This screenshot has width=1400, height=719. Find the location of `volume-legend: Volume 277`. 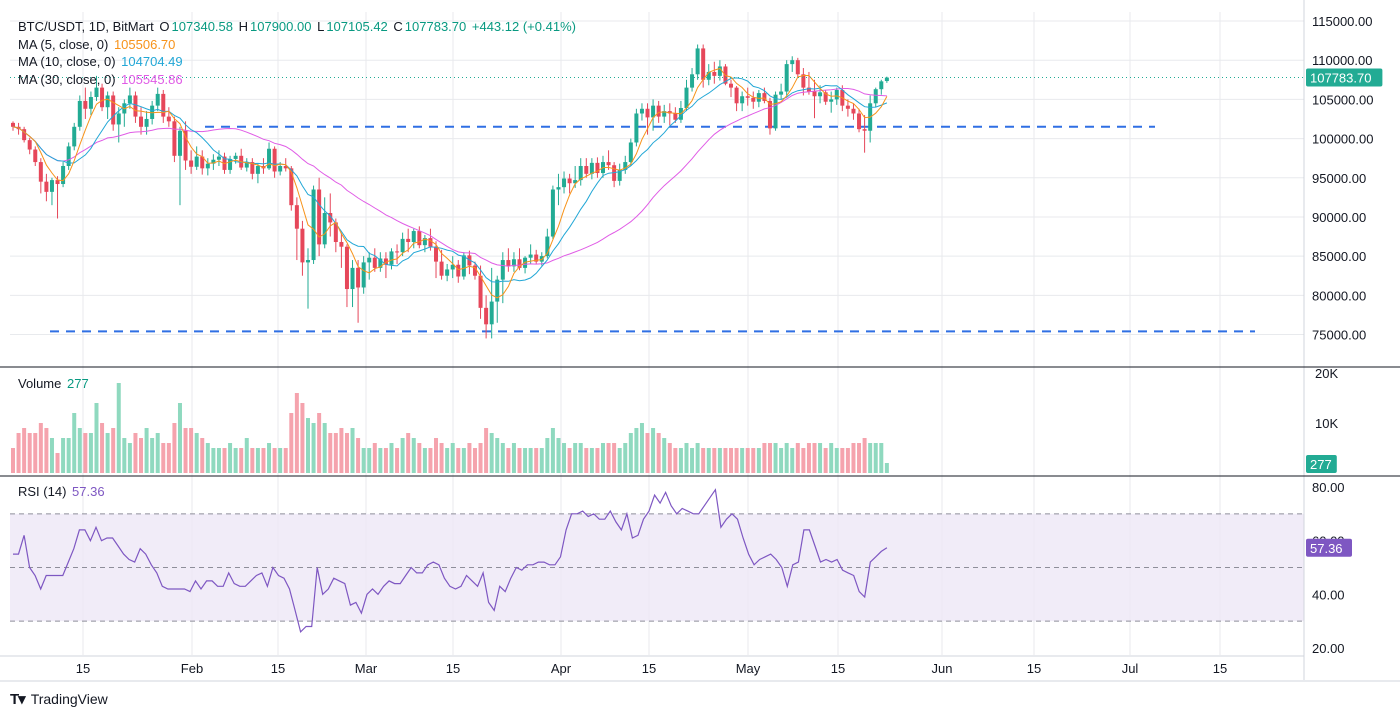

volume-legend: Volume 277 is located at coordinates (54, 383).